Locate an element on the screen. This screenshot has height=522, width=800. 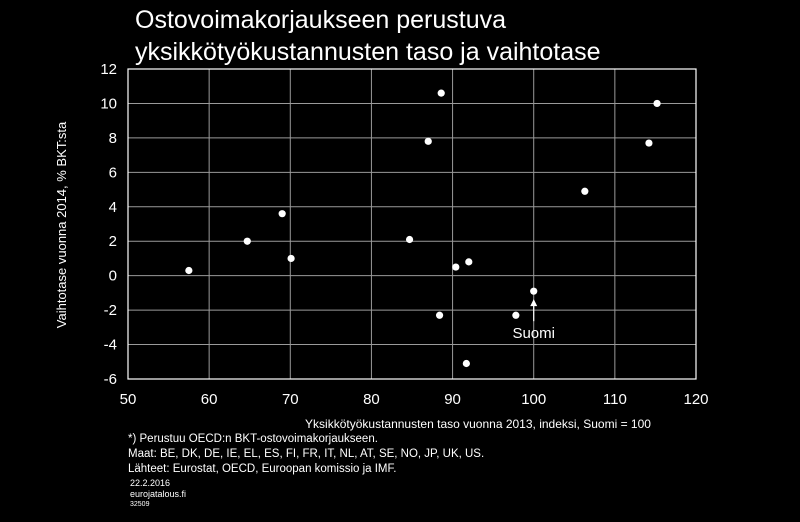
y-tick-label: -4 is located at coordinates (110, 345).